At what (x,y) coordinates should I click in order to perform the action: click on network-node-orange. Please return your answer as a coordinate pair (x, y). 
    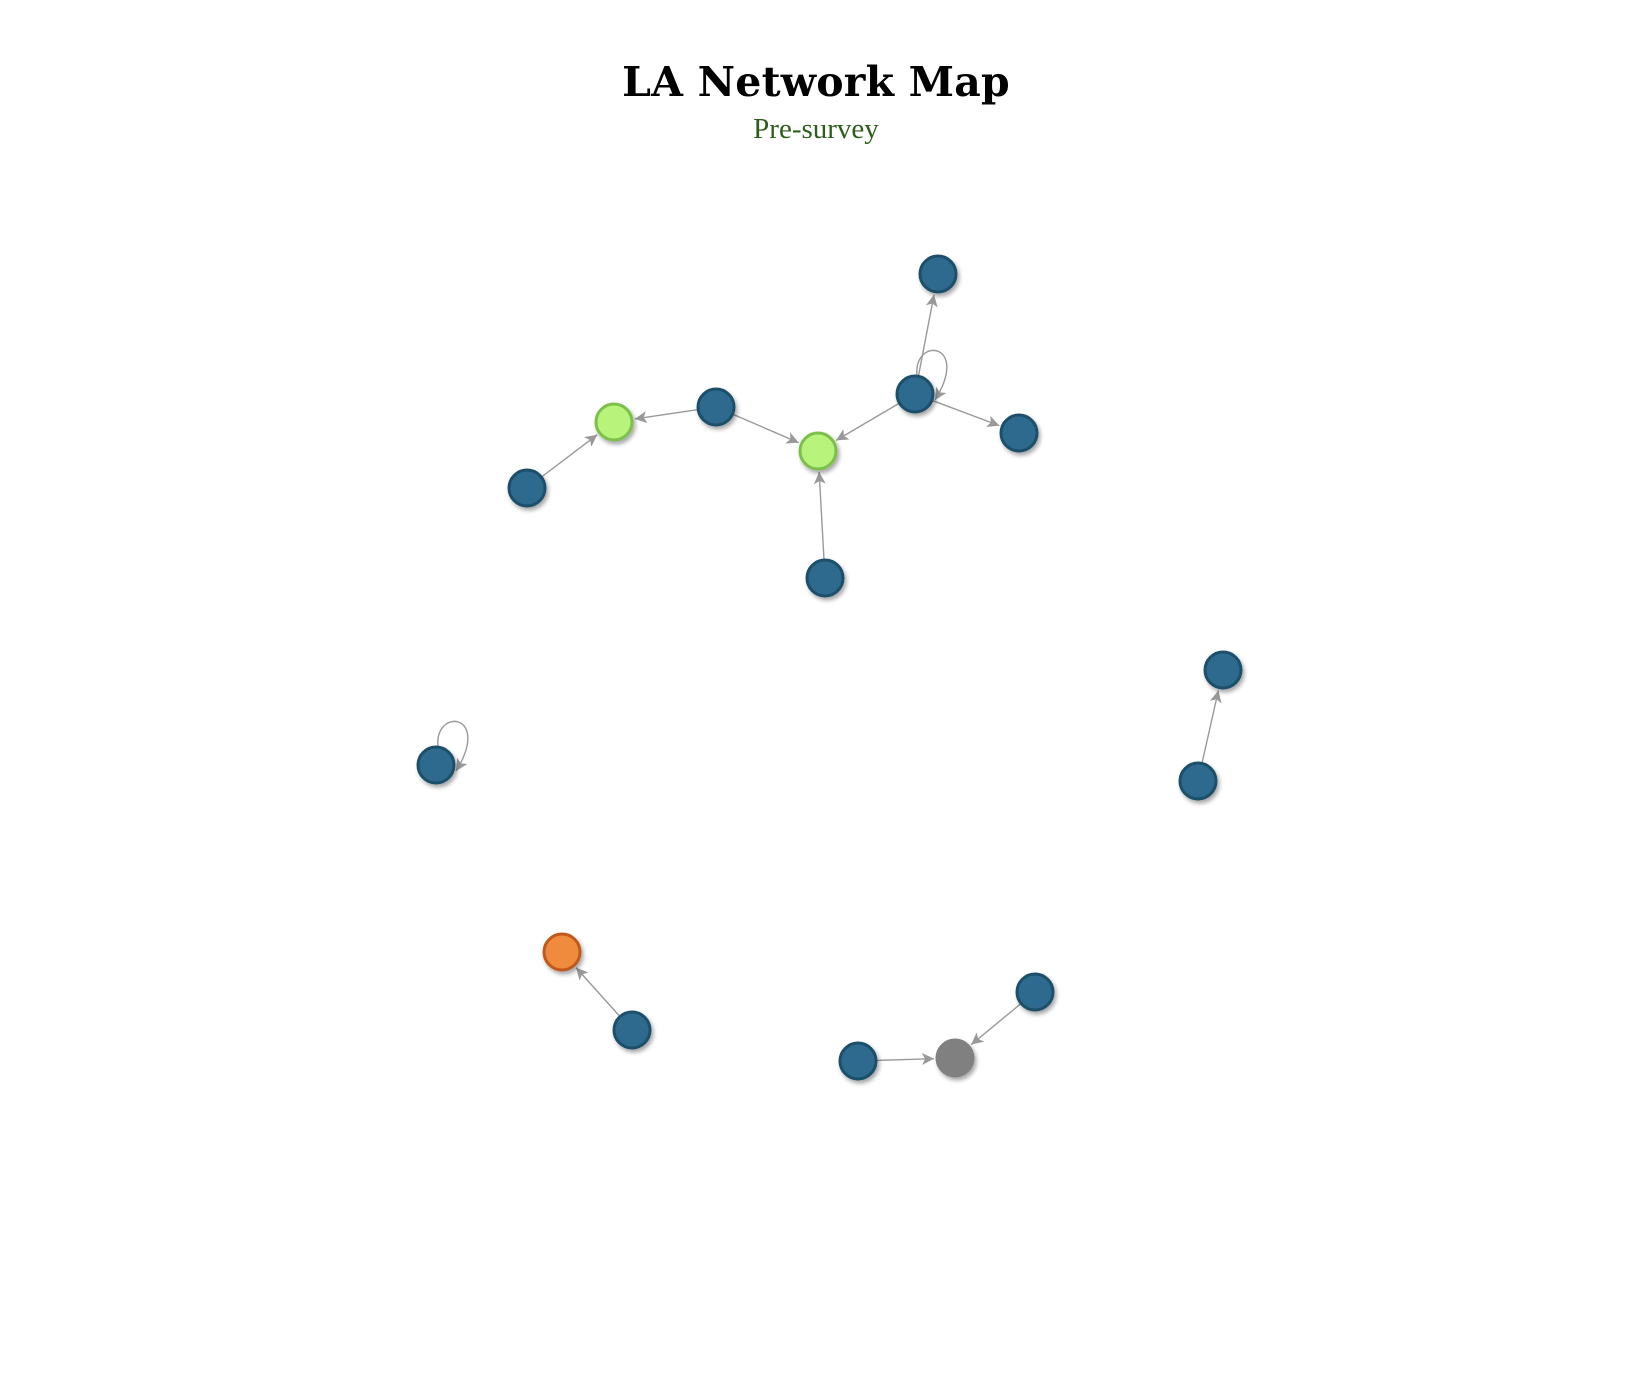
    Looking at the image, I should click on (562, 952).